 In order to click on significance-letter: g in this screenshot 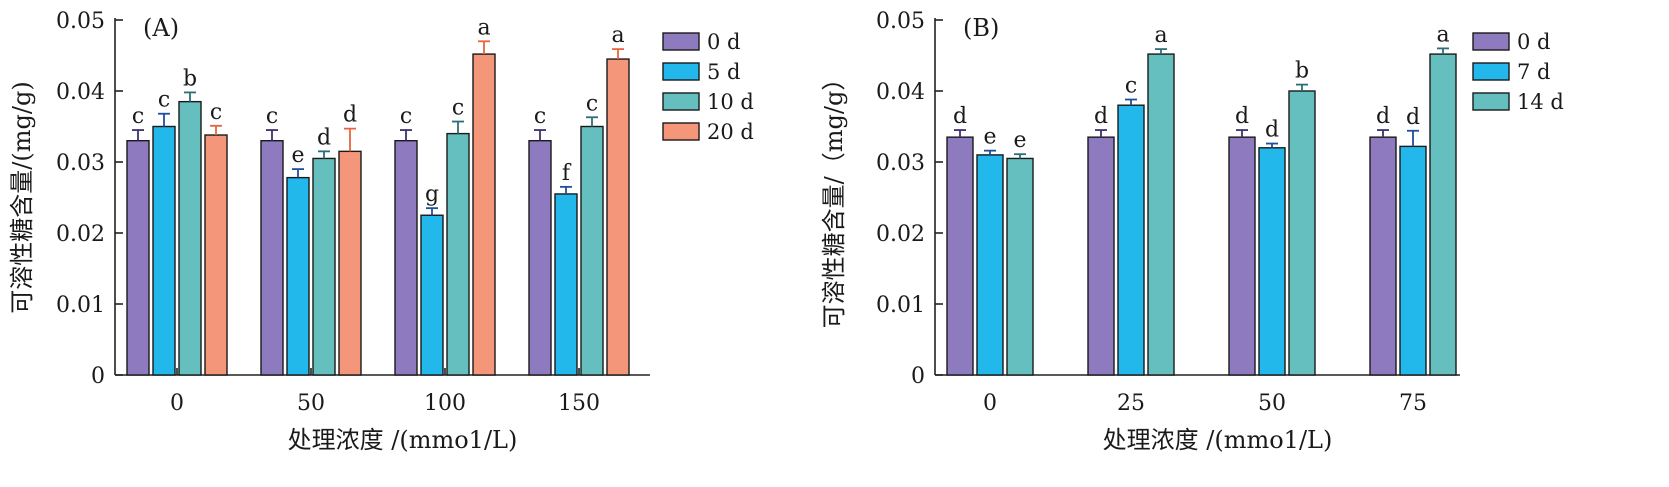, I will do `click(432, 194)`.